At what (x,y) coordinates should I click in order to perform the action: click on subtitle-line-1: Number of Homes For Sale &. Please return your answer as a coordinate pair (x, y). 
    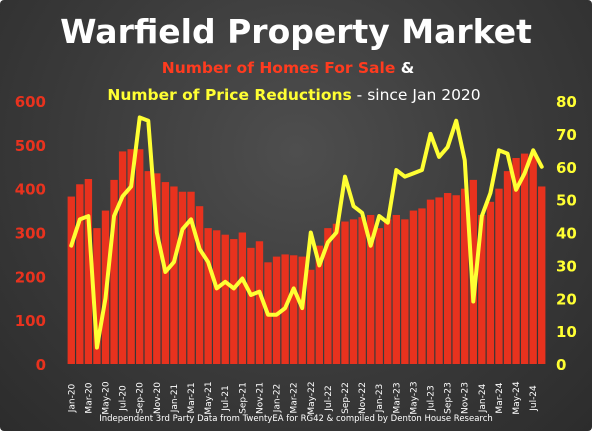
    Looking at the image, I should click on (288, 68).